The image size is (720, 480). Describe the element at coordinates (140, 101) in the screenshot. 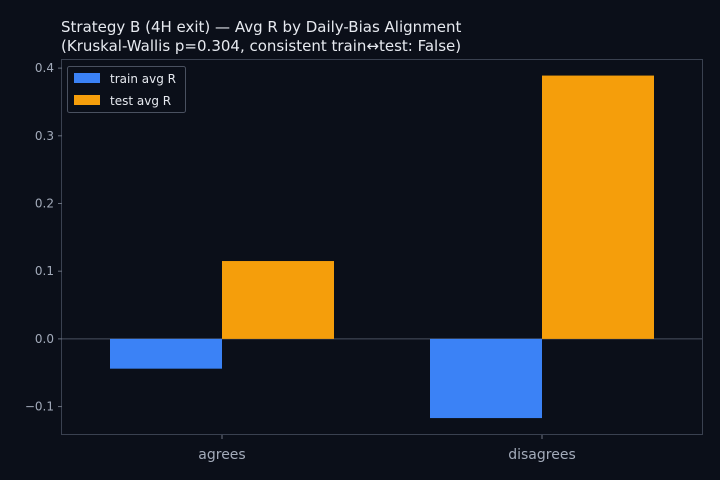

I see `legend-label-test: test avg R` at that location.